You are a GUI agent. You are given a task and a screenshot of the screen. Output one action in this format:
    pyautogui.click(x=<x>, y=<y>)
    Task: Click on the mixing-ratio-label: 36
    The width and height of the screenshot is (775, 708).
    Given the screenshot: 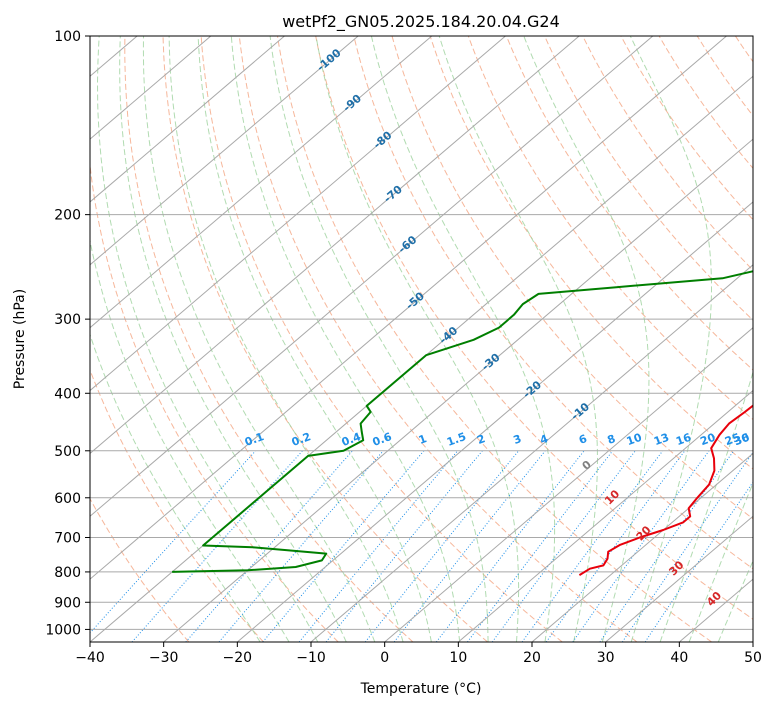 What is the action you would take?
    pyautogui.click(x=741, y=440)
    